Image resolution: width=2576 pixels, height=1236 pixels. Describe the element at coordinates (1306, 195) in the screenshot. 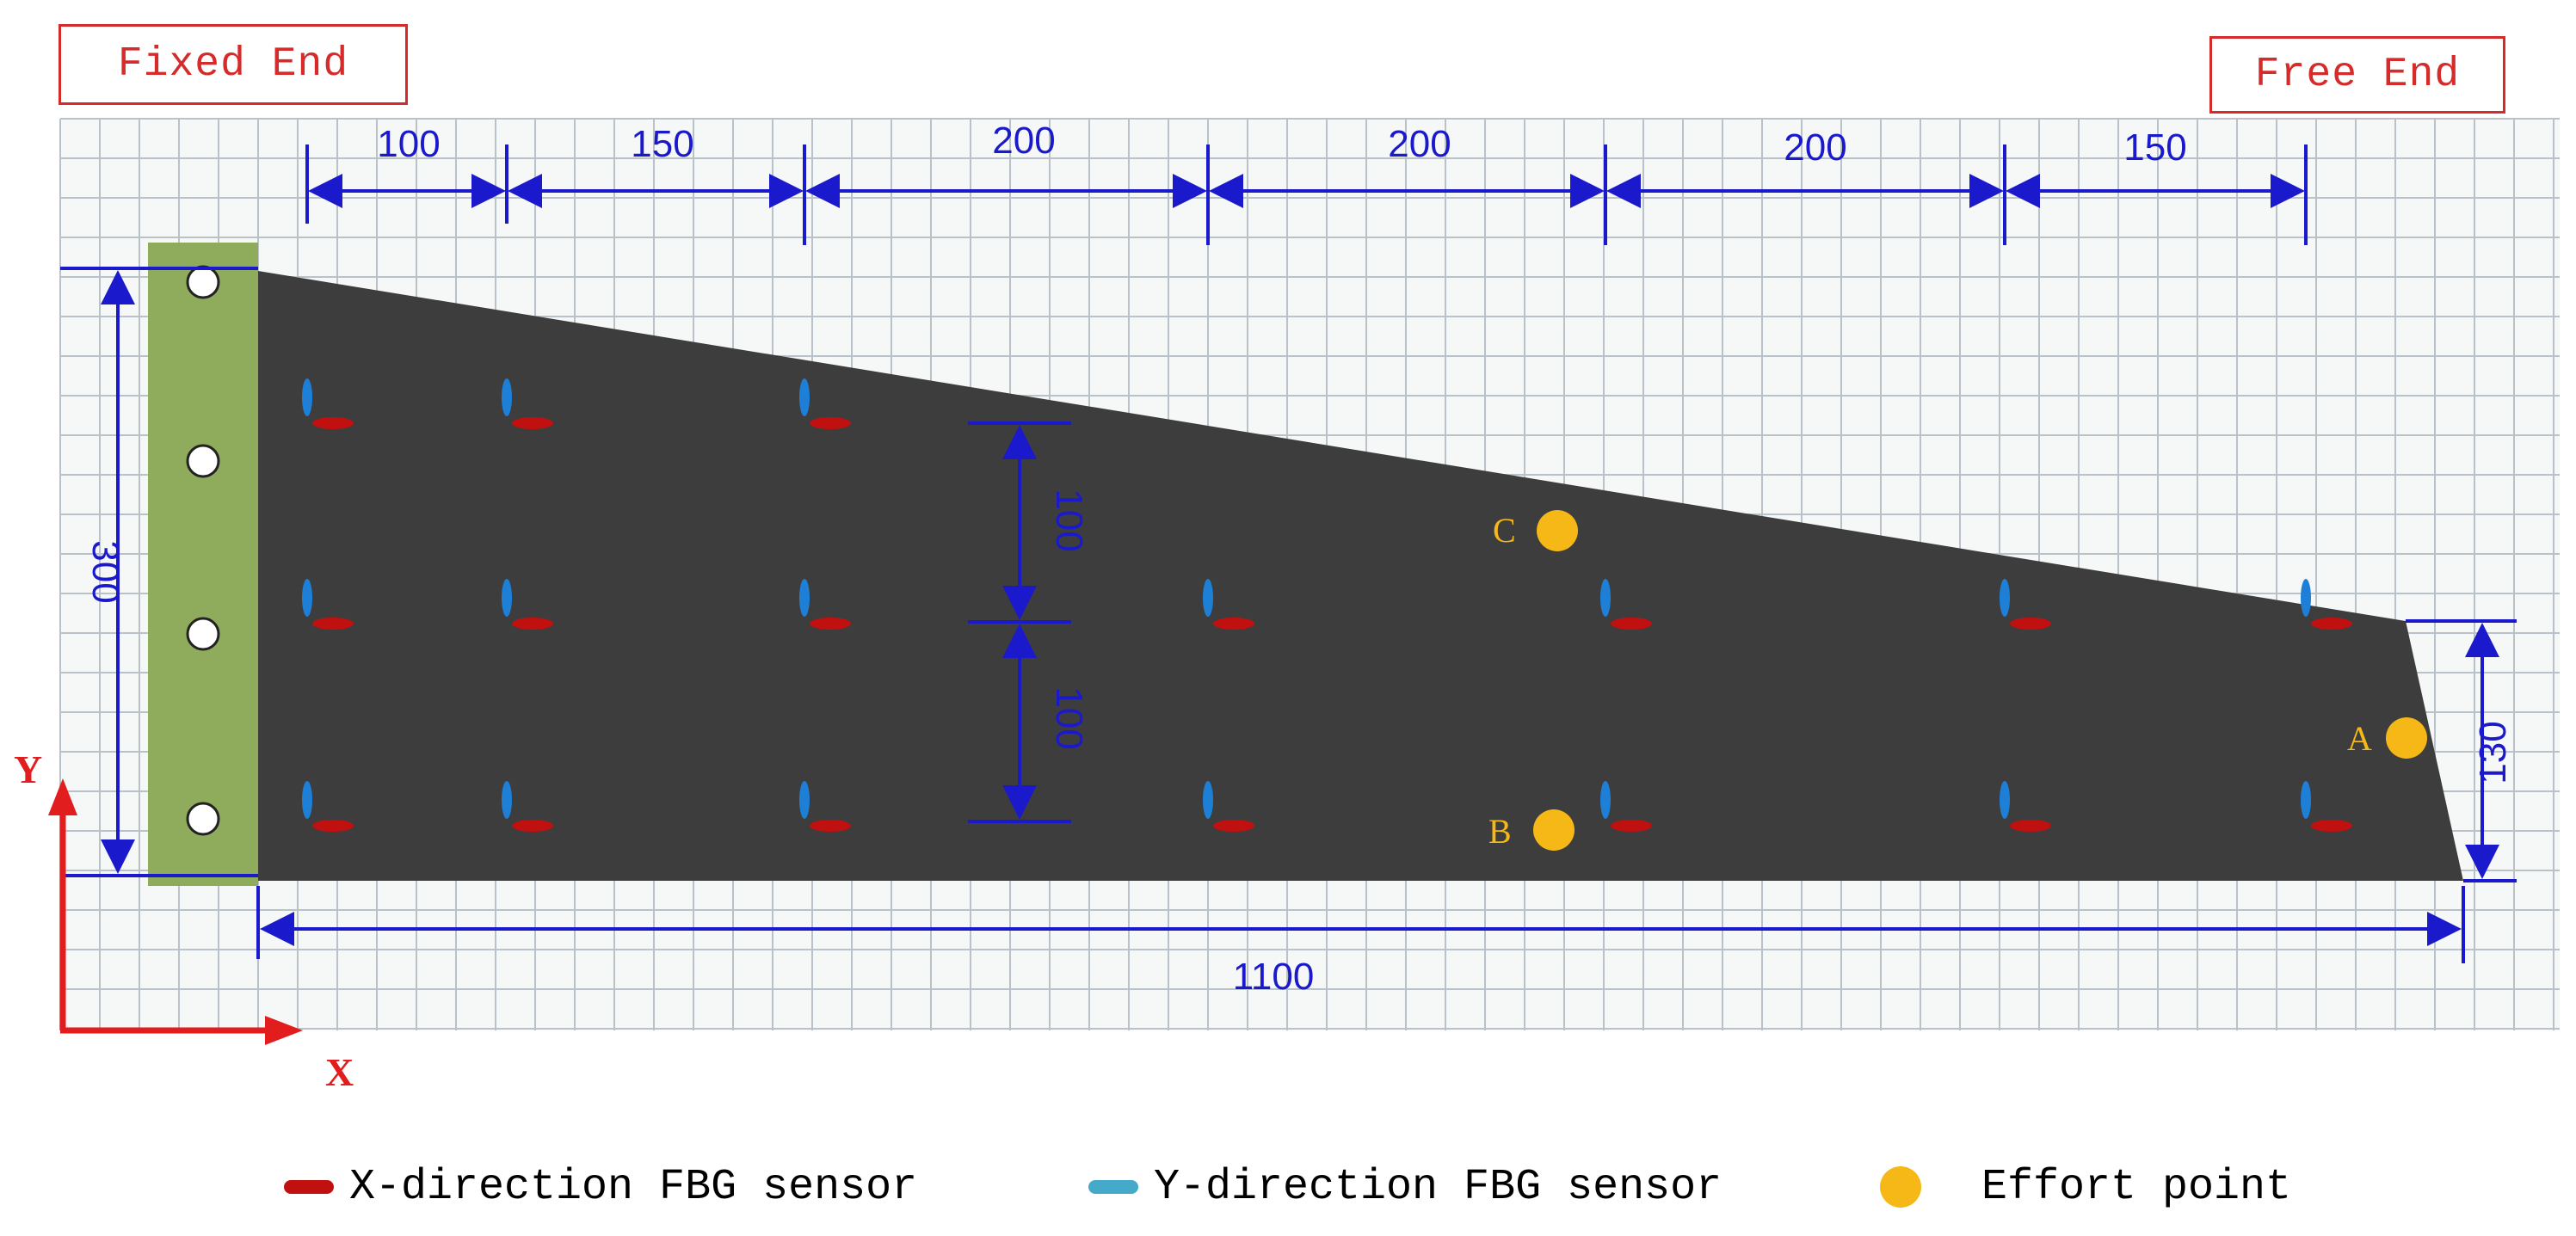

I see `top-dimension-chain` at that location.